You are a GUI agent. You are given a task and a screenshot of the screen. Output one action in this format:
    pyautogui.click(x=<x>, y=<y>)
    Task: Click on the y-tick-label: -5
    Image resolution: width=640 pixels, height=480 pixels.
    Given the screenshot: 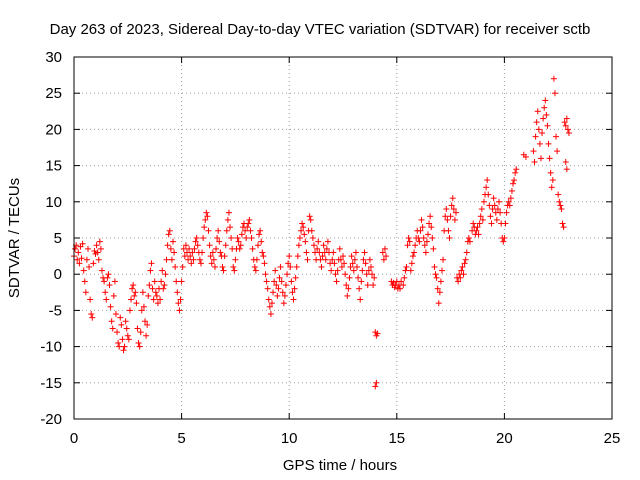 What is the action you would take?
    pyautogui.click(x=55, y=310)
    